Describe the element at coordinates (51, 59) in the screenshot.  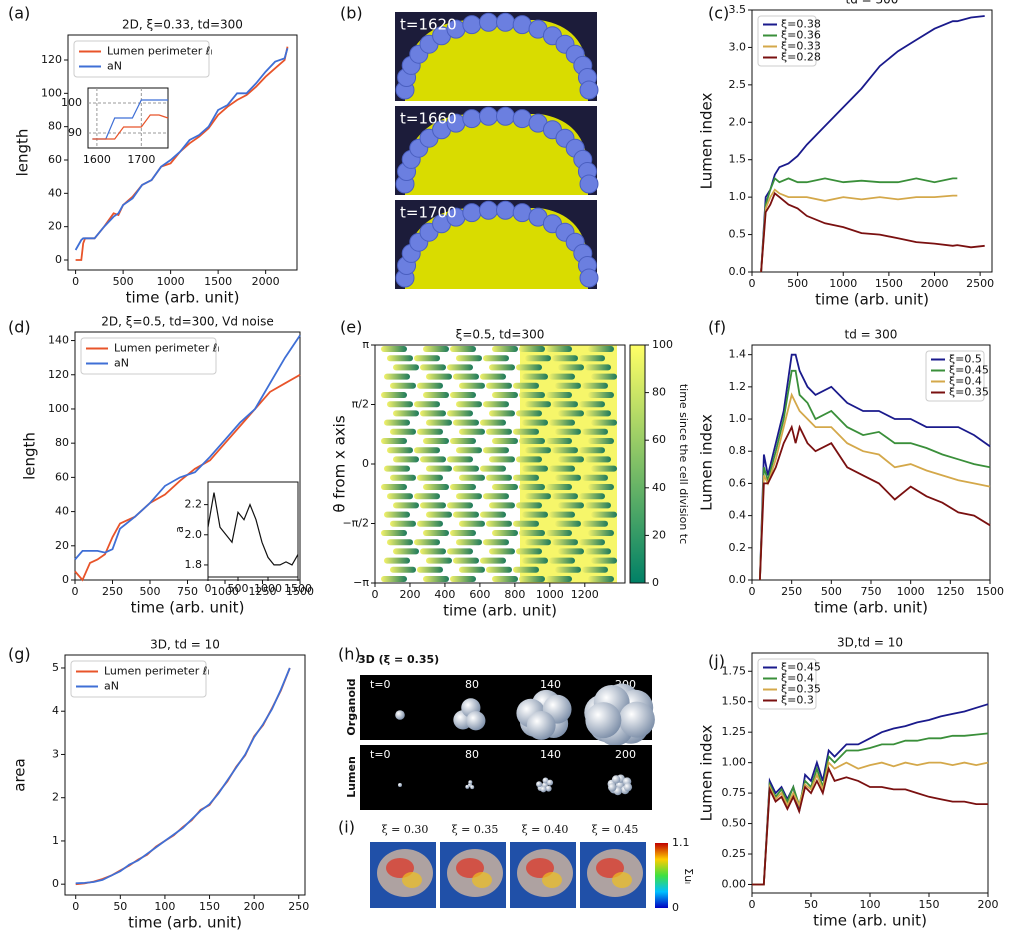
I see `y-tick-label: 120` at that location.